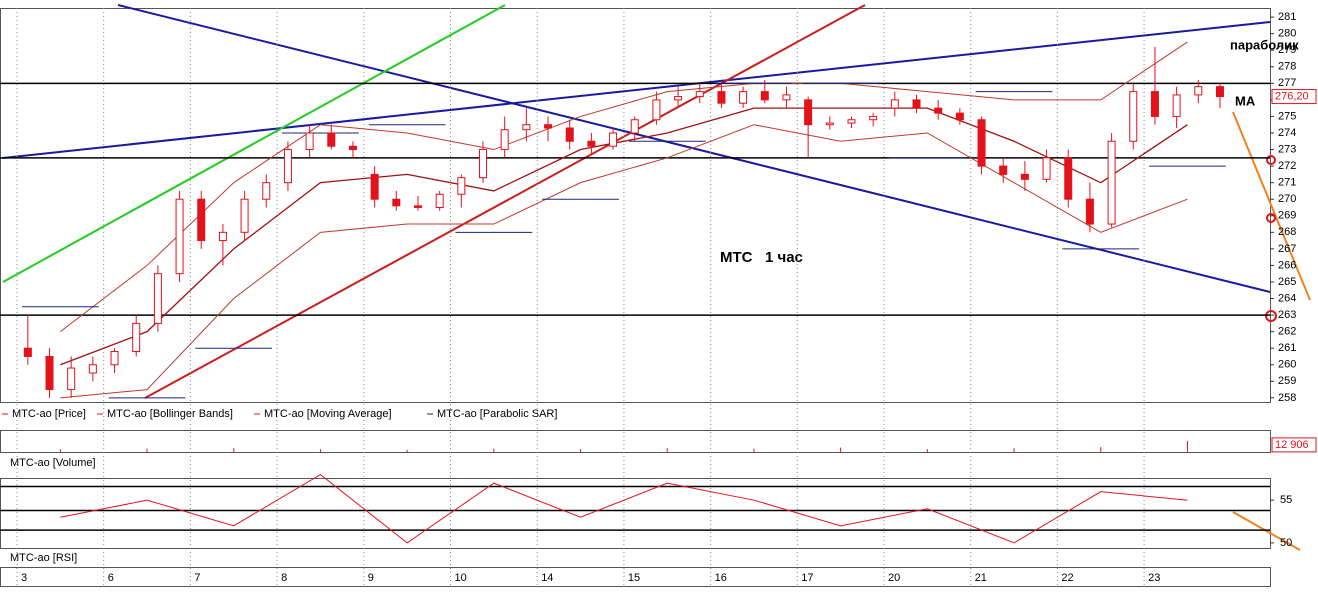 This screenshot has height=592, width=1318. What do you see at coordinates (1287, 116) in the screenshot?
I see `y-tick-label: 275` at bounding box center [1287, 116].